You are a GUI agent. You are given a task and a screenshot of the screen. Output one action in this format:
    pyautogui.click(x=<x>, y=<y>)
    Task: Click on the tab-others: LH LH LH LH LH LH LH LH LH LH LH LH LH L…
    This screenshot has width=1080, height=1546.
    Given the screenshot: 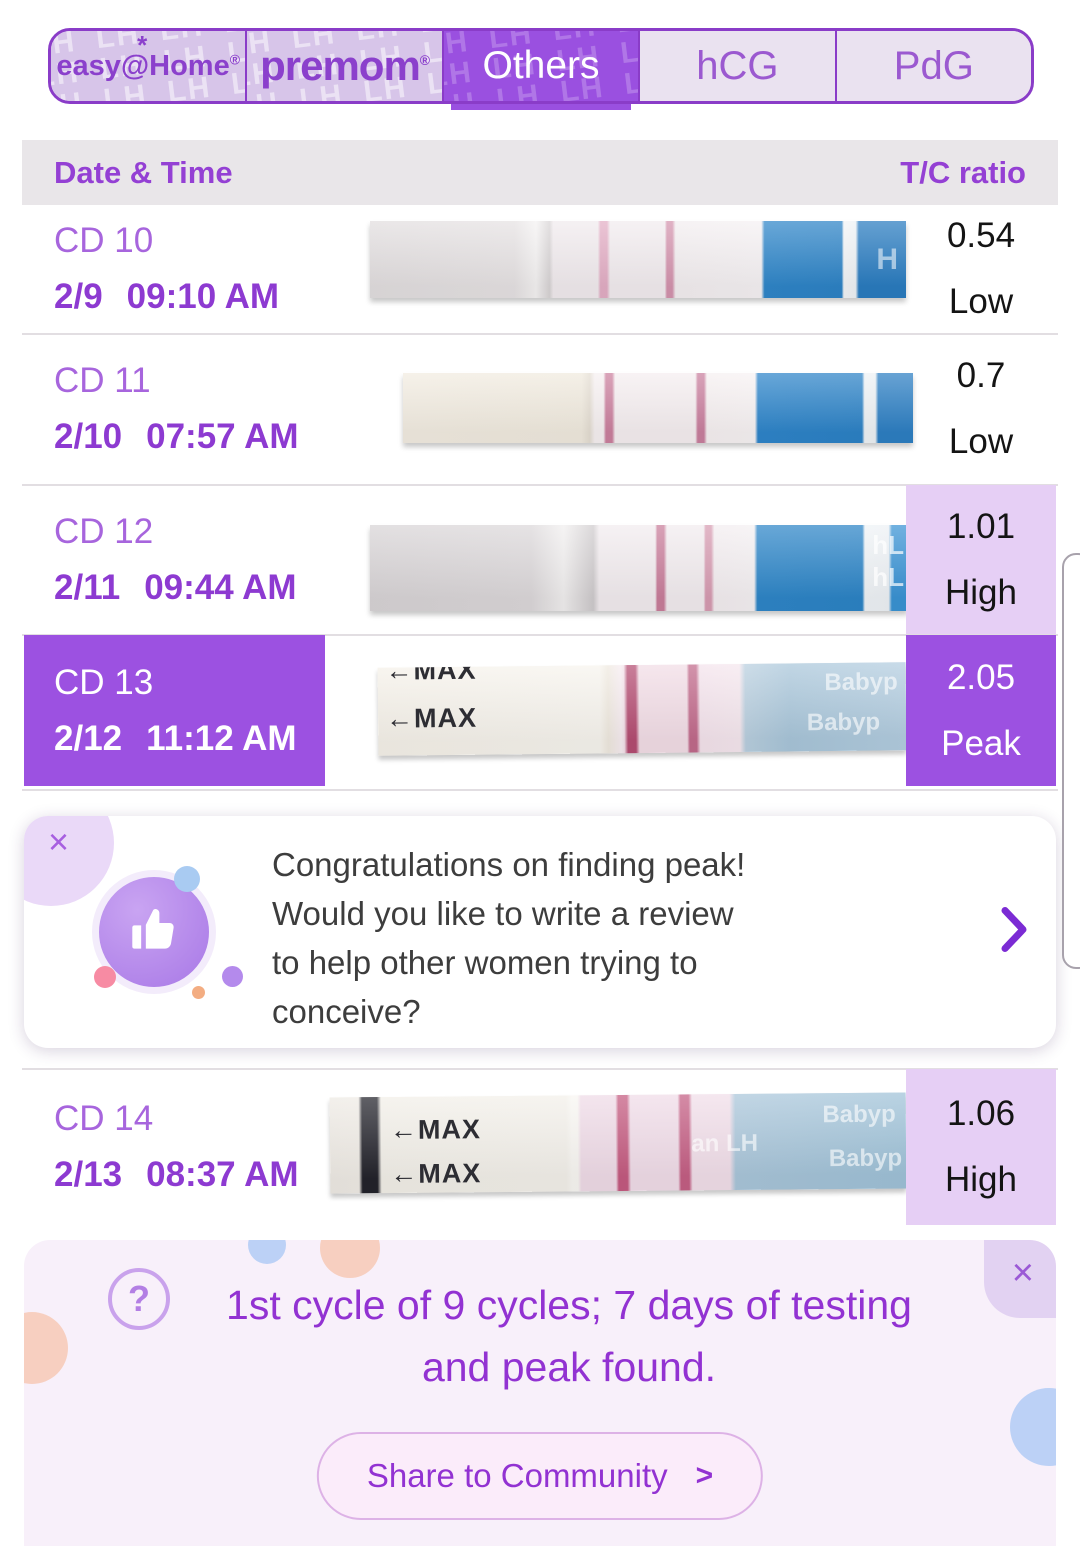 What is the action you would take?
    pyautogui.click(x=540, y=66)
    